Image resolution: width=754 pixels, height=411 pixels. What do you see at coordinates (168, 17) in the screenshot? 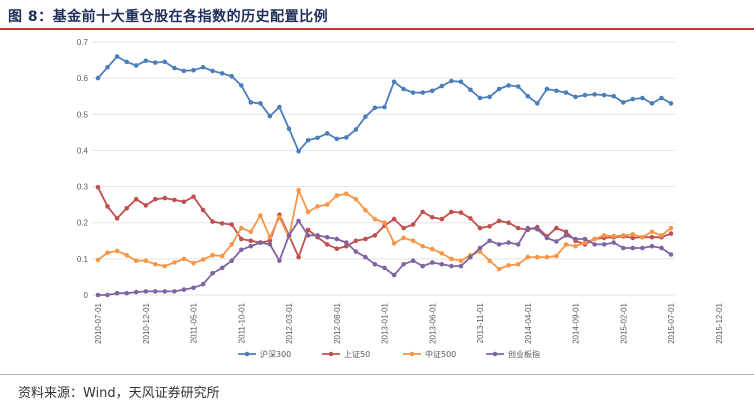
I see `figure-title: 图 8：基金前十大重仓股在各指数的历史配置比例` at bounding box center [168, 17].